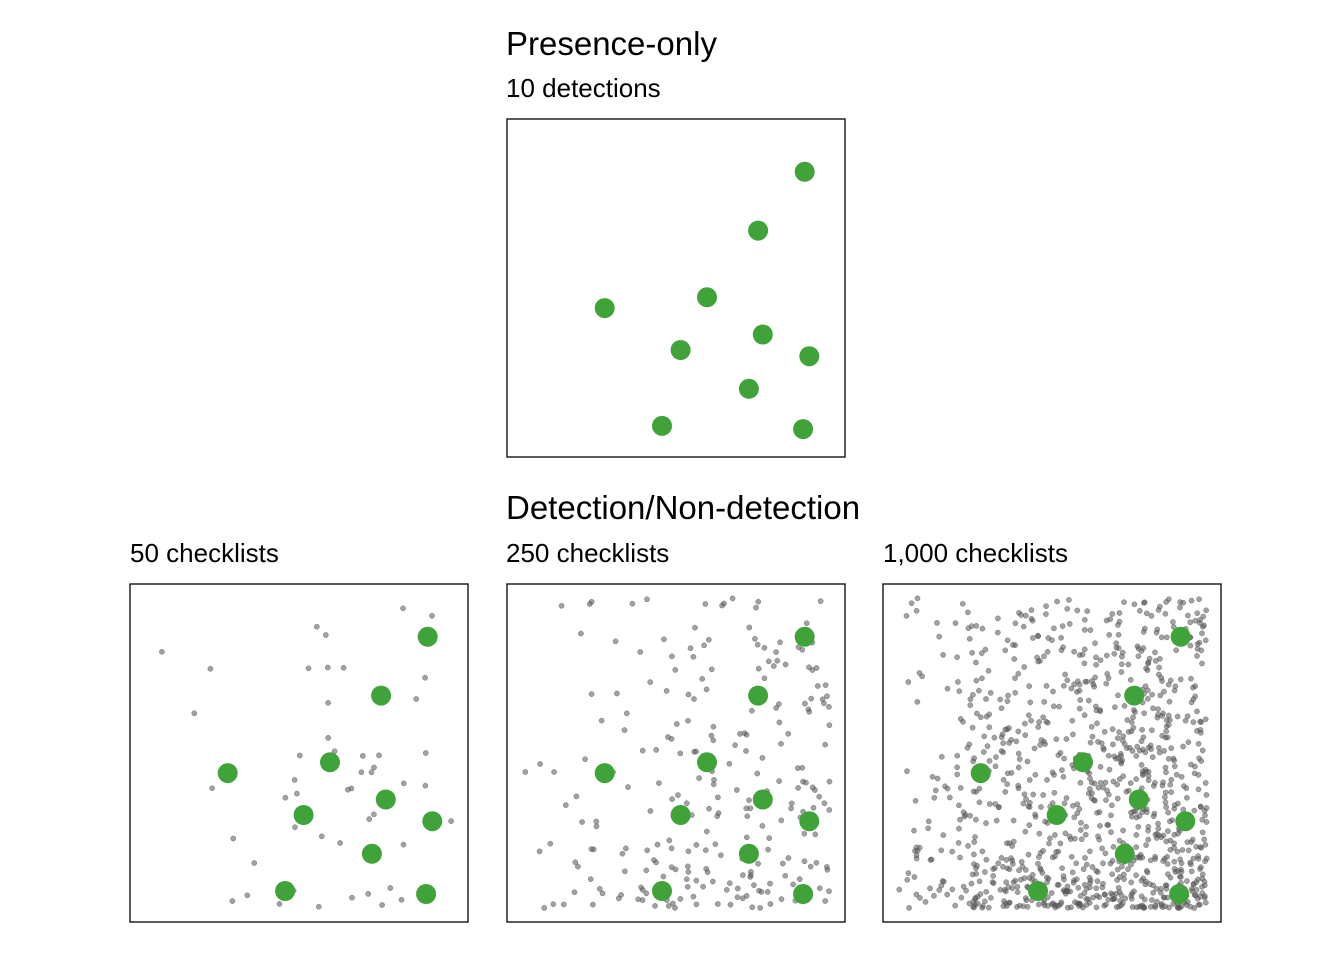  Describe the element at coordinates (299, 753) in the screenshot. I see `panel-frame` at that location.